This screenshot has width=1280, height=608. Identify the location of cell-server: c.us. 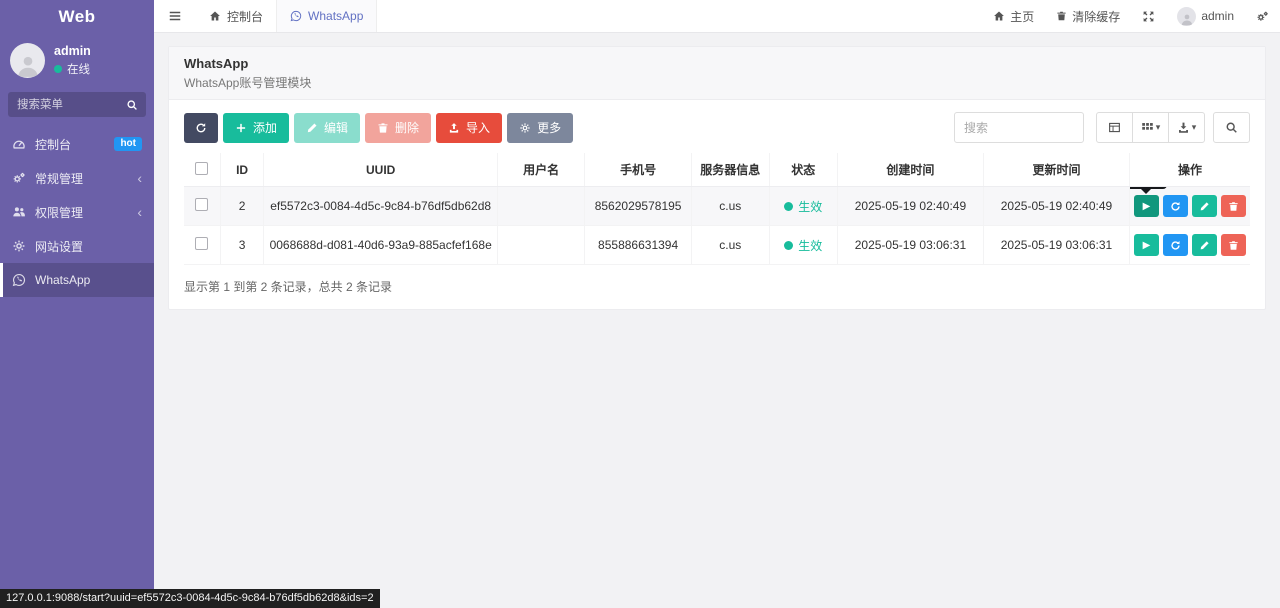
(730, 206).